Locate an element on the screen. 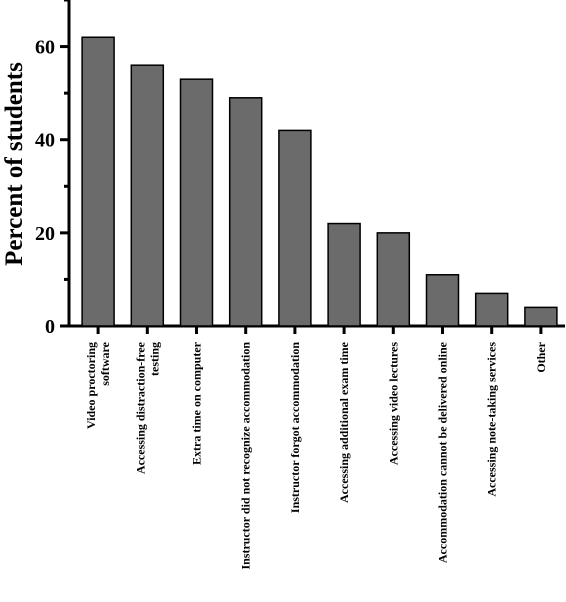  x-tick-label-line: Video proctoring is located at coordinates (91, 385).